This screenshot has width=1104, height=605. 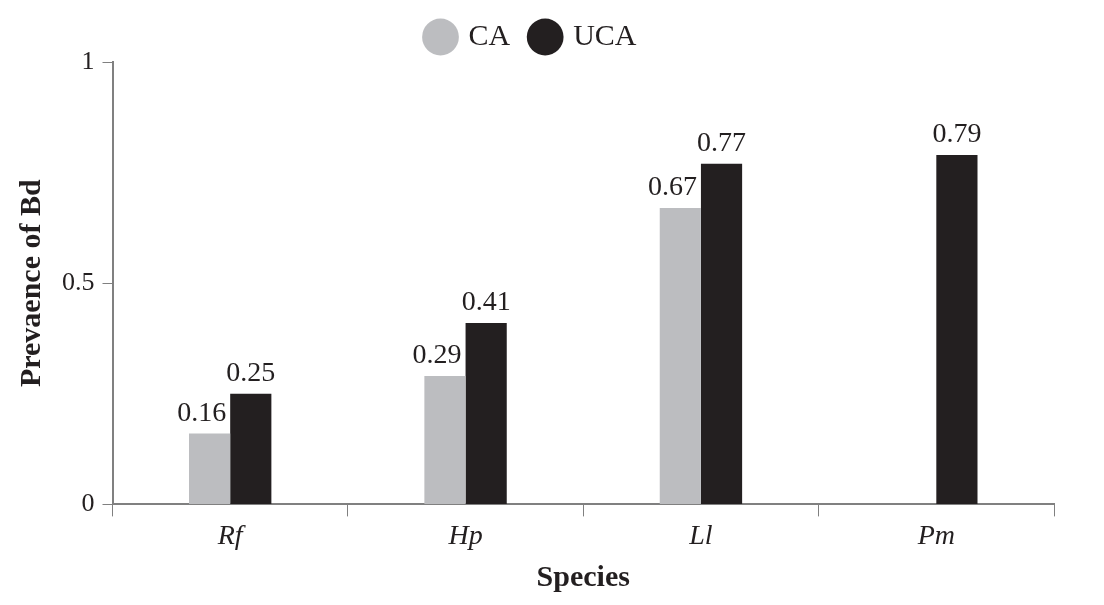 What do you see at coordinates (605, 34) in the screenshot?
I see `legend-label: UCA` at bounding box center [605, 34].